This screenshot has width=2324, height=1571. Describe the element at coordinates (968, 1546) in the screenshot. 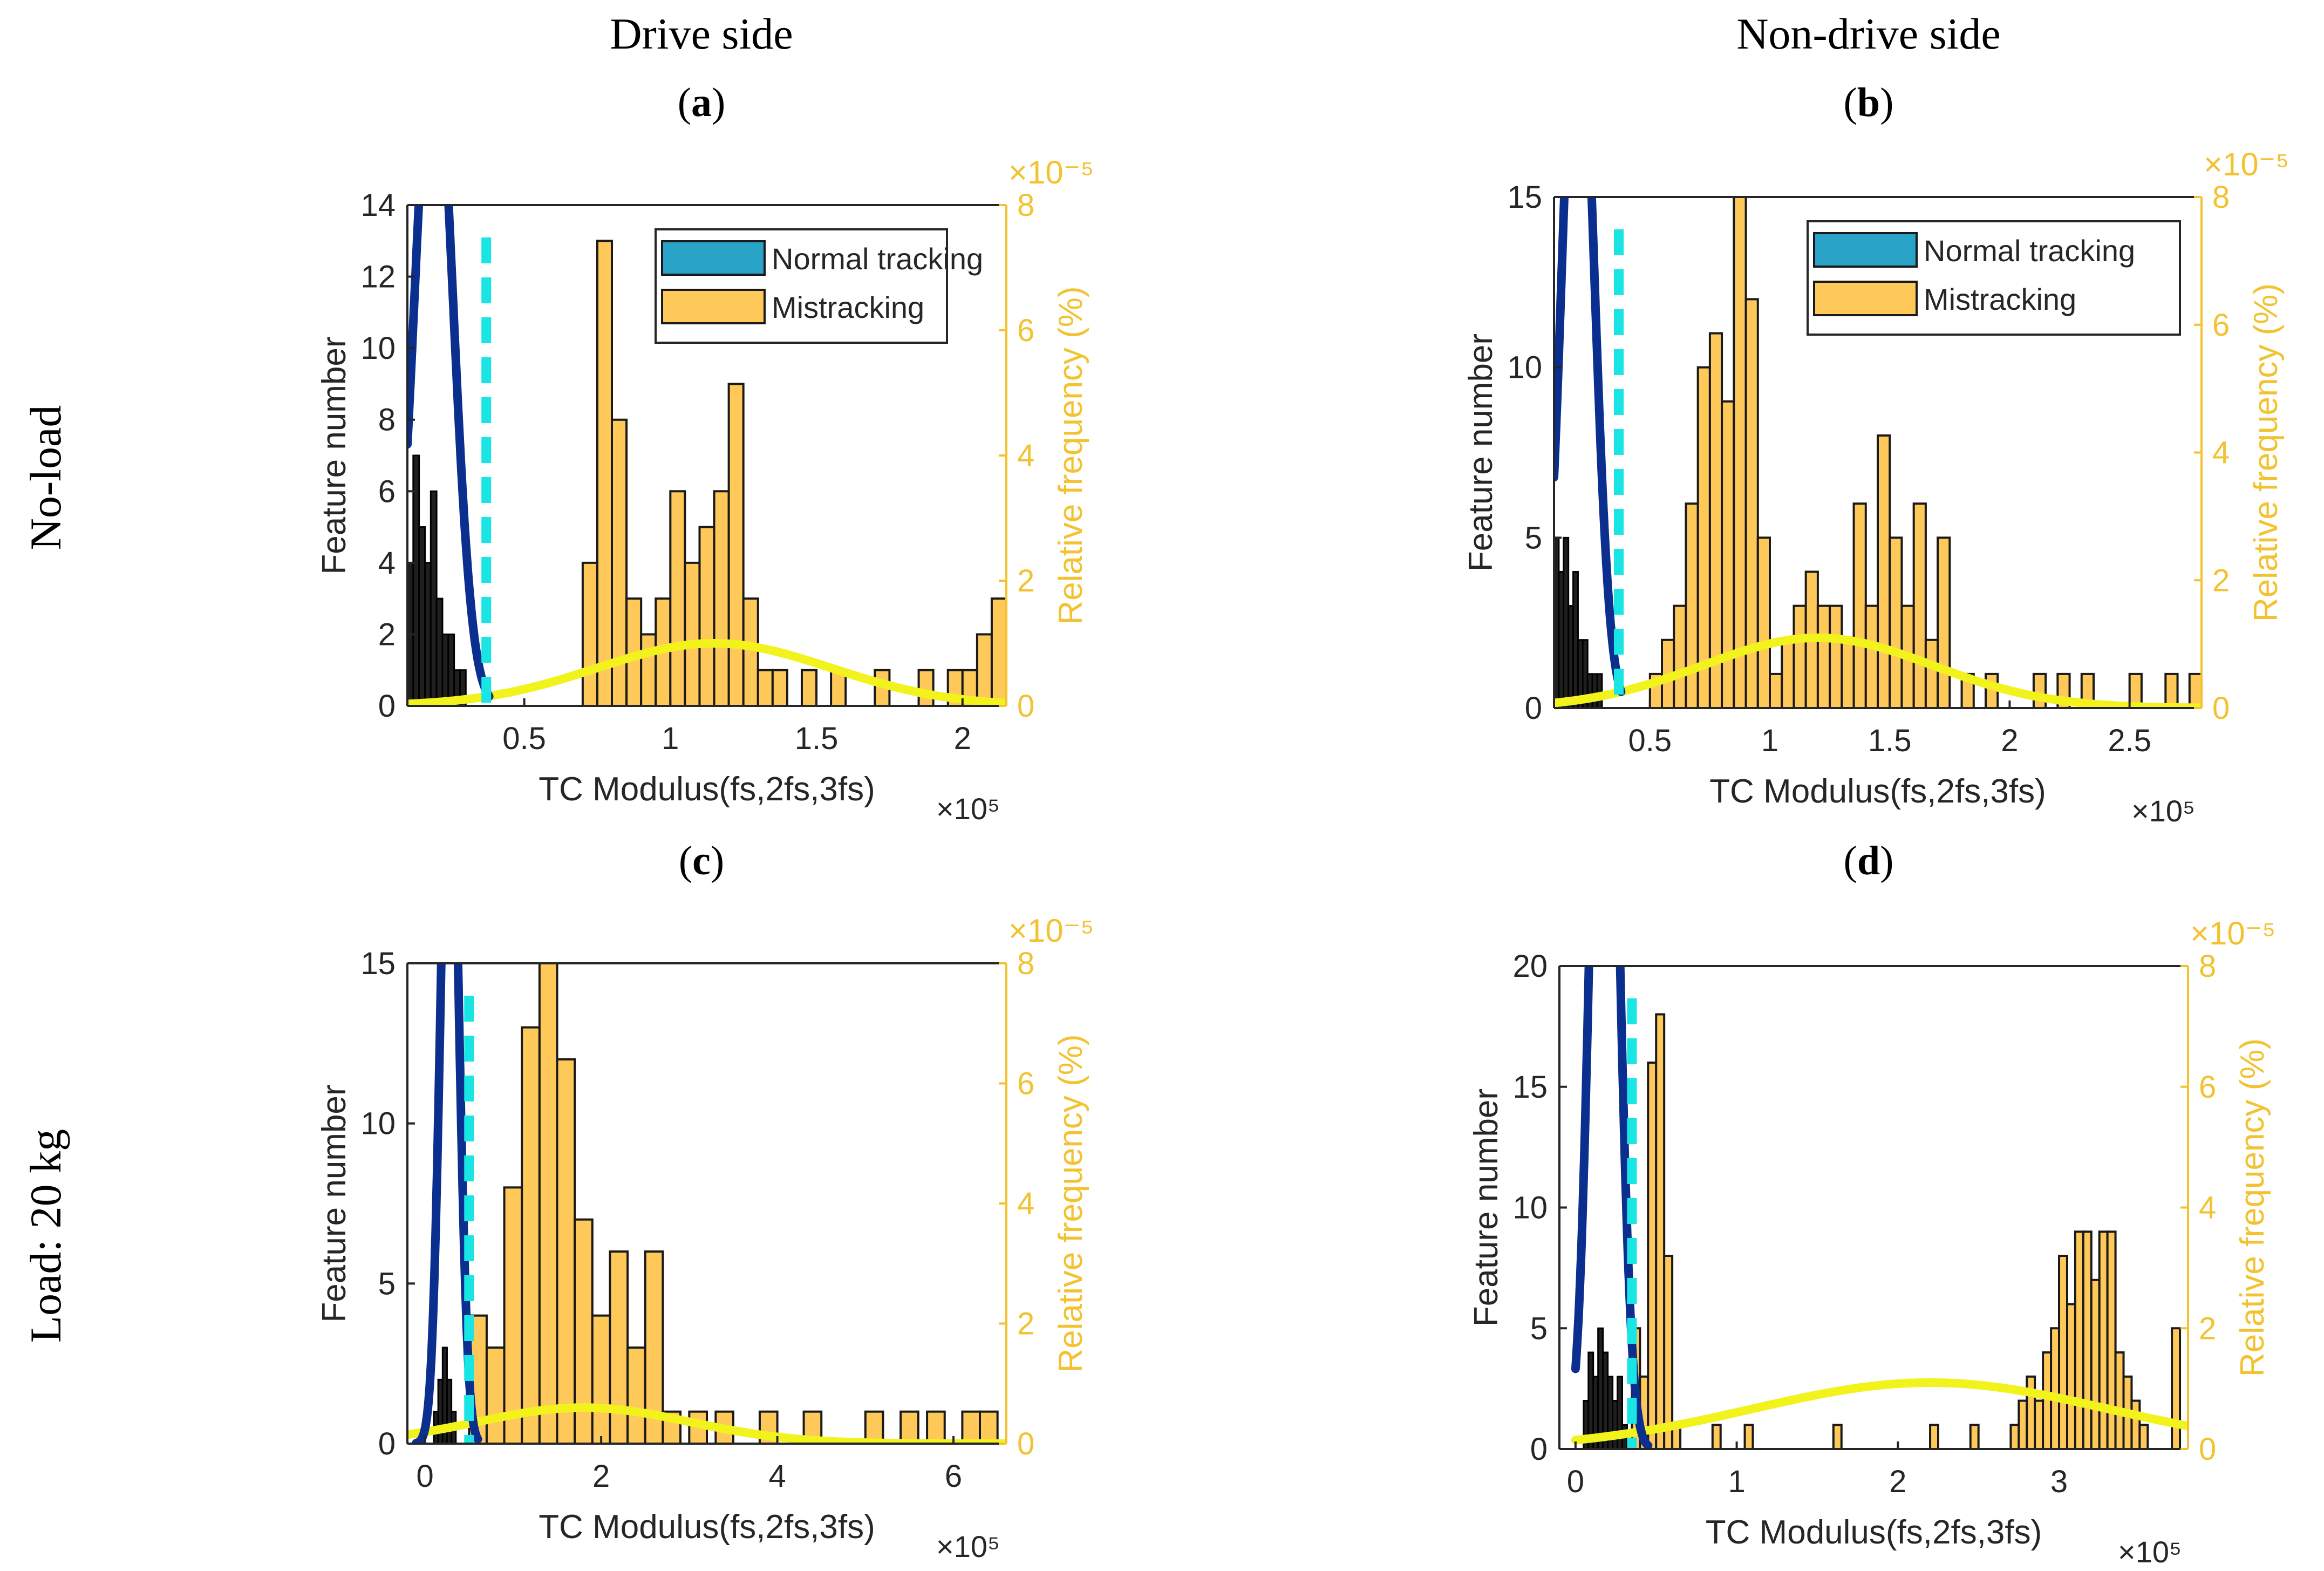

I see `x-axis-exponent: ×10⁵` at that location.